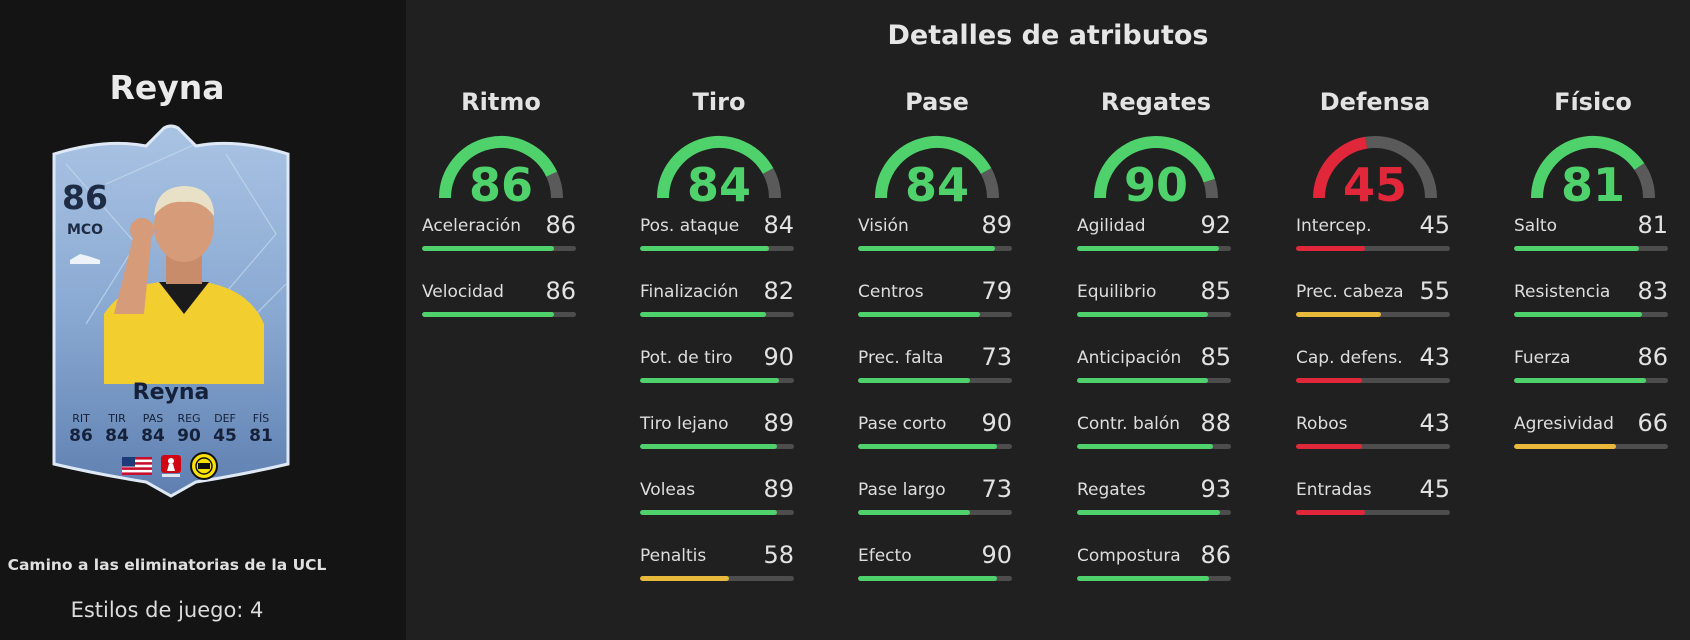  I want to click on campaign-label: Camino a las eliminatorias de la UCL, so click(167, 565).